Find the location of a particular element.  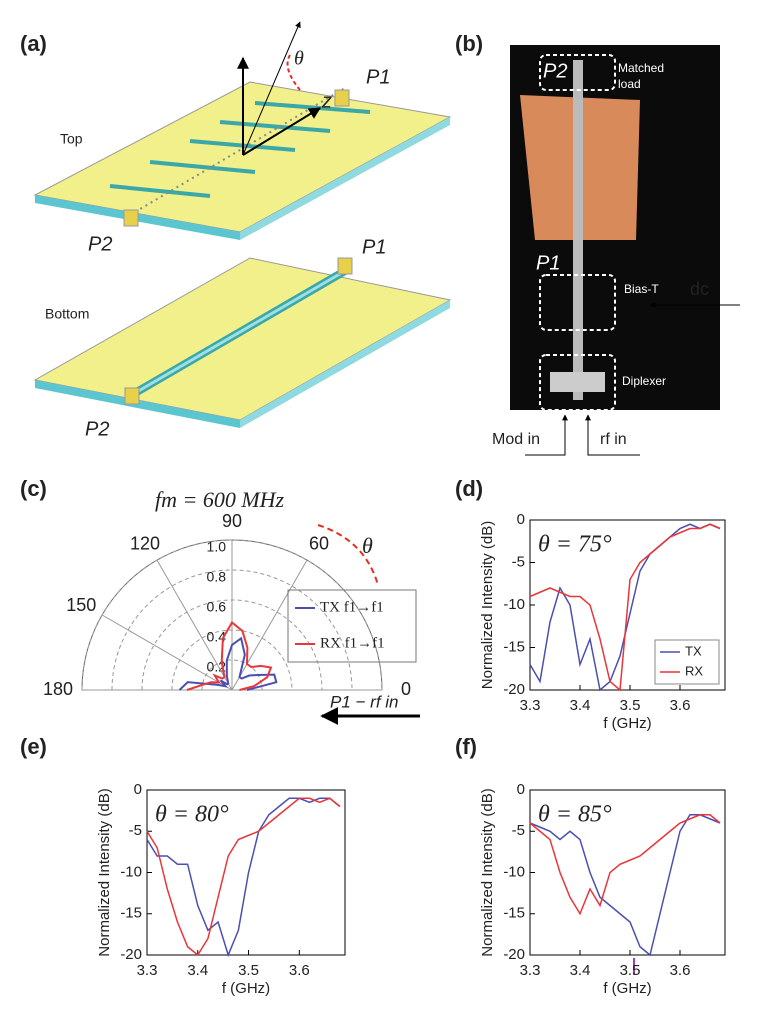

panel-label: (a) is located at coordinates (33, 43).